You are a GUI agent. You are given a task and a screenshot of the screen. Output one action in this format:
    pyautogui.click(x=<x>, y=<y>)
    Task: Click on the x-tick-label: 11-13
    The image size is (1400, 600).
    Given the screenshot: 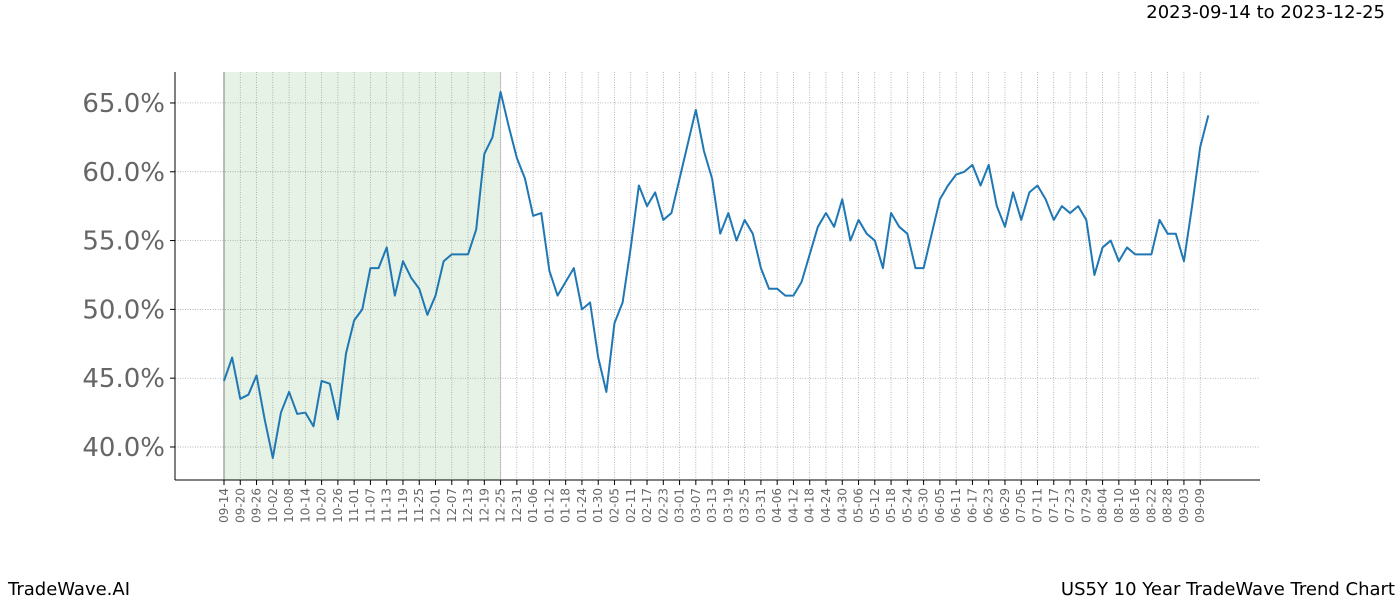 What is the action you would take?
    pyautogui.click(x=387, y=505)
    